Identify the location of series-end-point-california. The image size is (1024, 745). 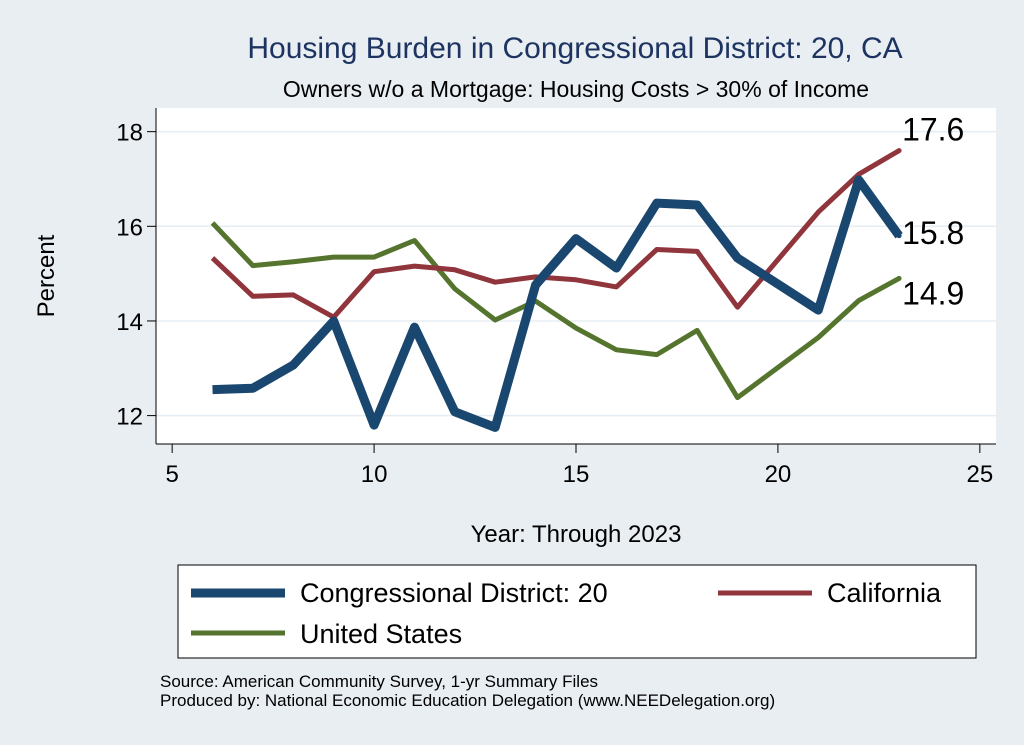
(899, 151).